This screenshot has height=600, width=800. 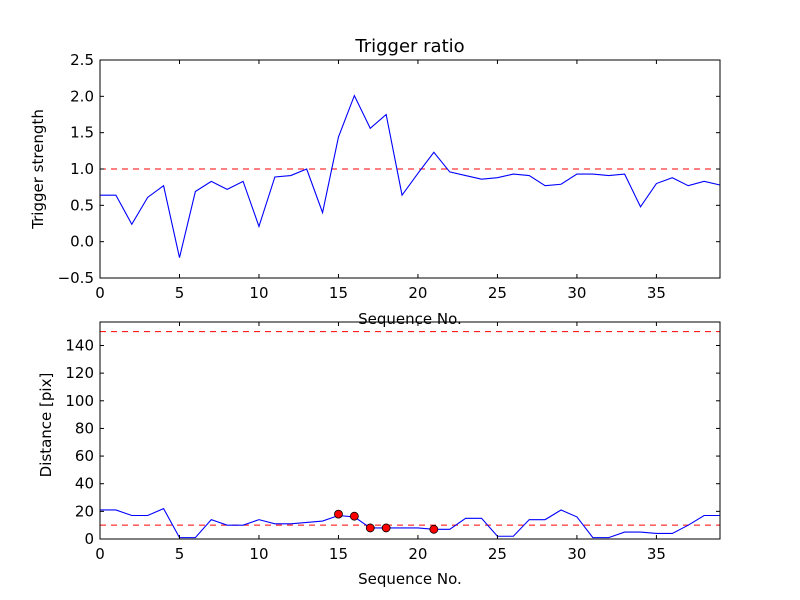 What do you see at coordinates (38, 169) in the screenshot?
I see `top-y-axis-label: Trigger strength` at bounding box center [38, 169].